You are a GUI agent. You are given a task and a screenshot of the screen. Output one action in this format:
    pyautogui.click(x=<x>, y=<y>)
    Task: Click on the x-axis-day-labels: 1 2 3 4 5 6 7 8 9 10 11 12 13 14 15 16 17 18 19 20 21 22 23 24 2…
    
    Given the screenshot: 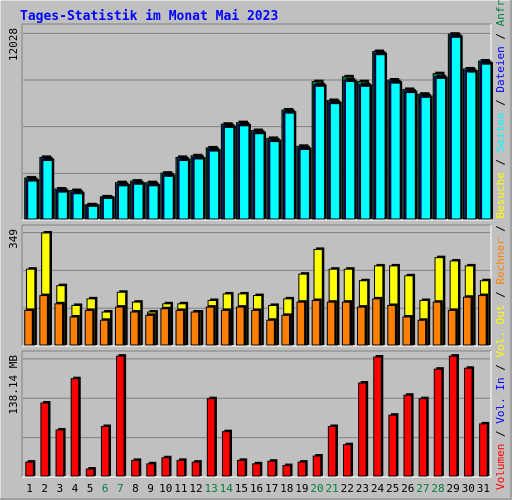 What is the action you would take?
    pyautogui.click(x=258, y=488)
    